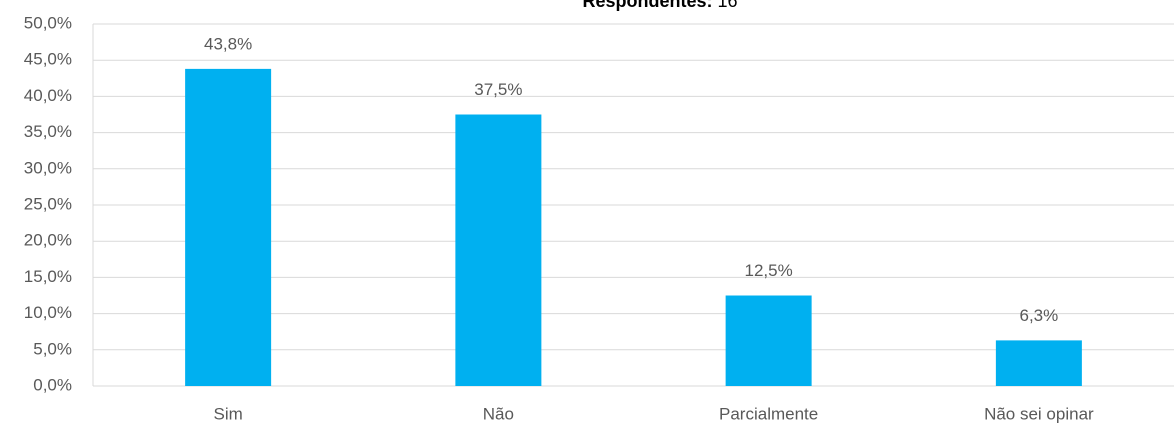 The width and height of the screenshot is (1174, 426). Describe the element at coordinates (768, 413) in the screenshot. I see `x-tick-label: Parcialmente` at that location.